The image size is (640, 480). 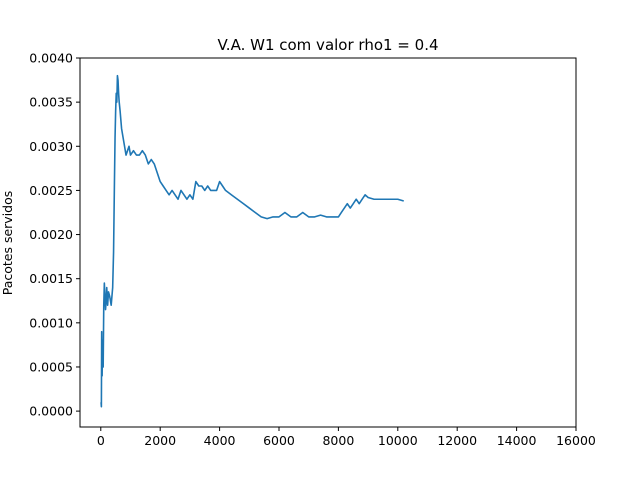 What do you see at coordinates (51, 278) in the screenshot?
I see `y-tick-label: 0.0015` at bounding box center [51, 278].